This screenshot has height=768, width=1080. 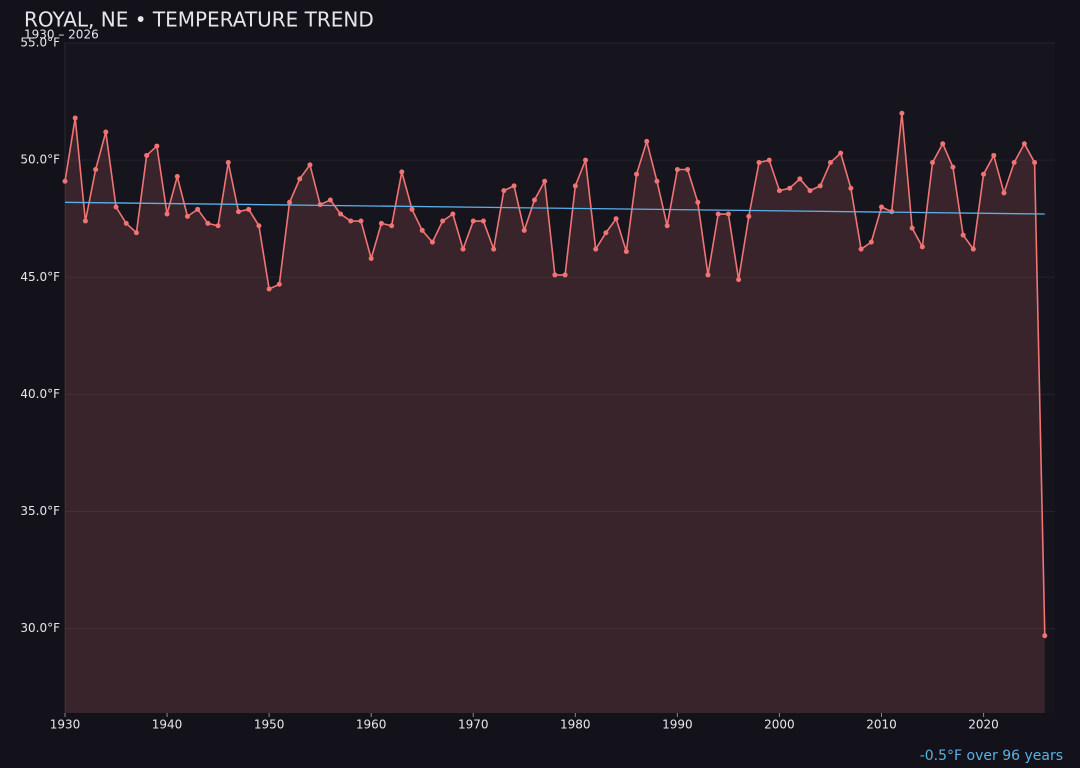 I want to click on chart-title: ROYAL, NE • TEMPERATURE TREND, so click(x=199, y=20).